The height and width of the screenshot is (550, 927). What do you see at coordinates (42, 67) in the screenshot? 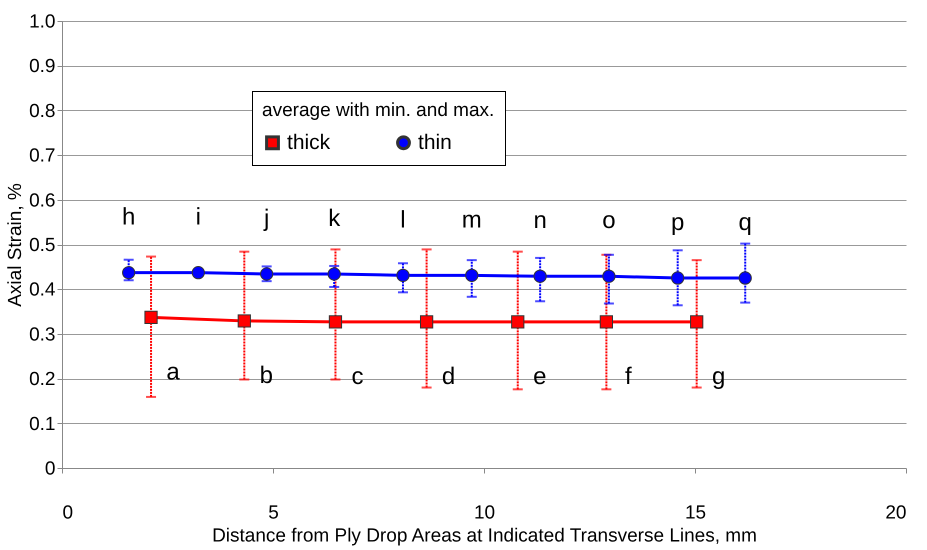
I see `y-tick-label: 0.9` at bounding box center [42, 67].